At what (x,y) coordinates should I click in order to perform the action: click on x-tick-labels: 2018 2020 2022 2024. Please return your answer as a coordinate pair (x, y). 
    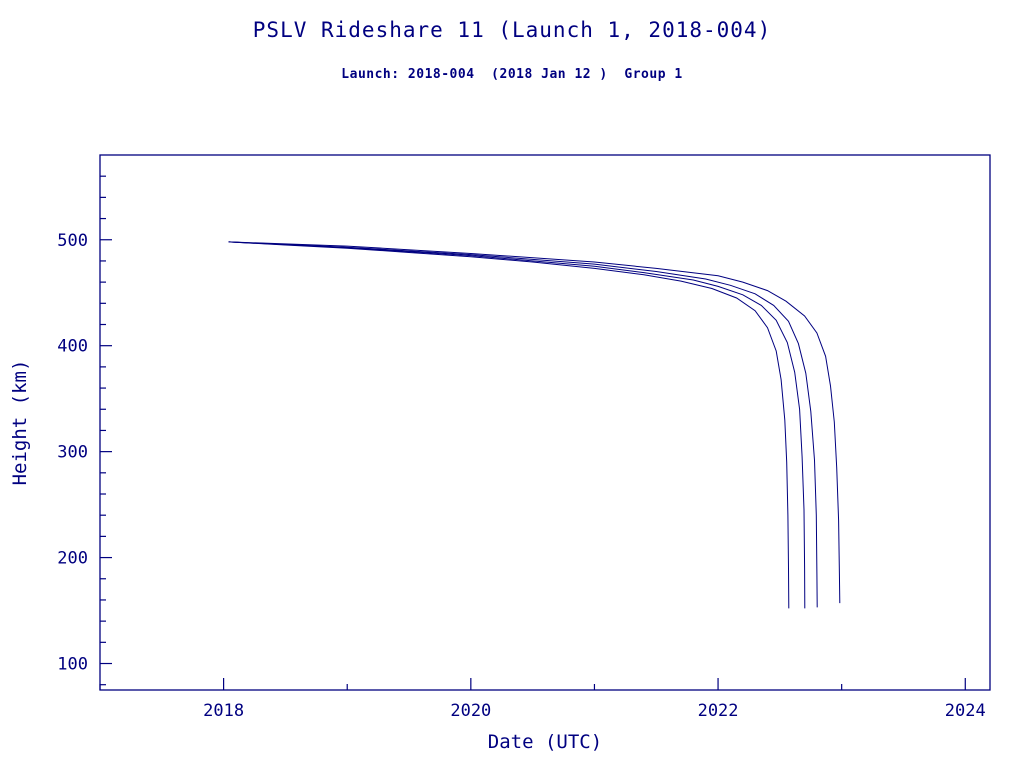
    Looking at the image, I should click on (594, 711).